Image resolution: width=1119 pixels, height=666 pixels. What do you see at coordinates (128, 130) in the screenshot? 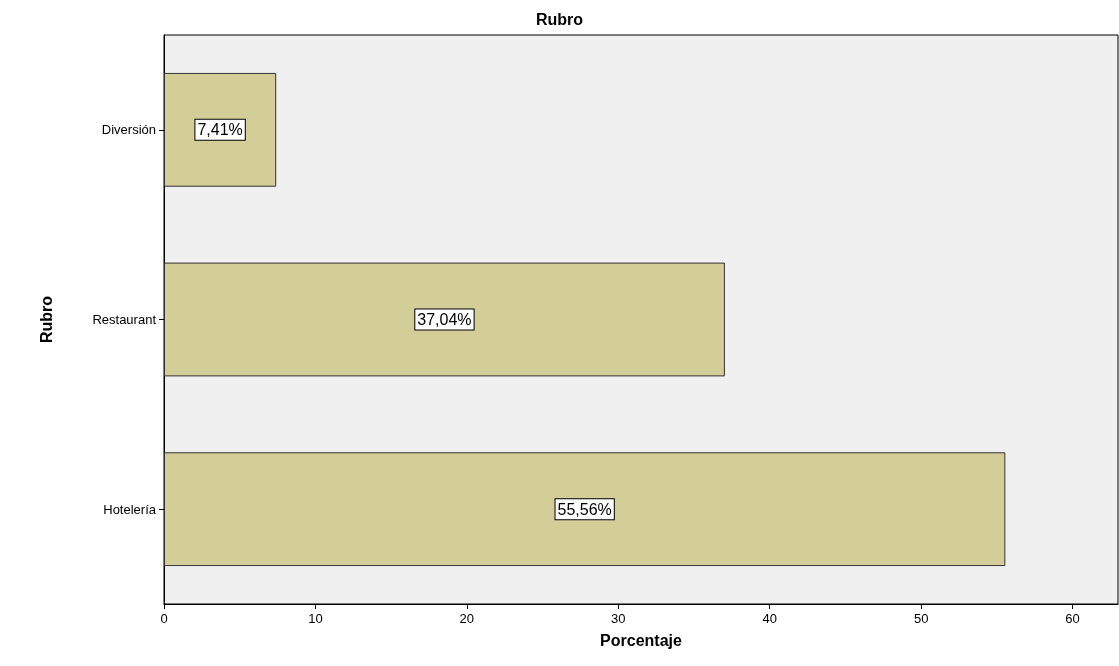
I see `y-tick-label: Diversión` at bounding box center [128, 130].